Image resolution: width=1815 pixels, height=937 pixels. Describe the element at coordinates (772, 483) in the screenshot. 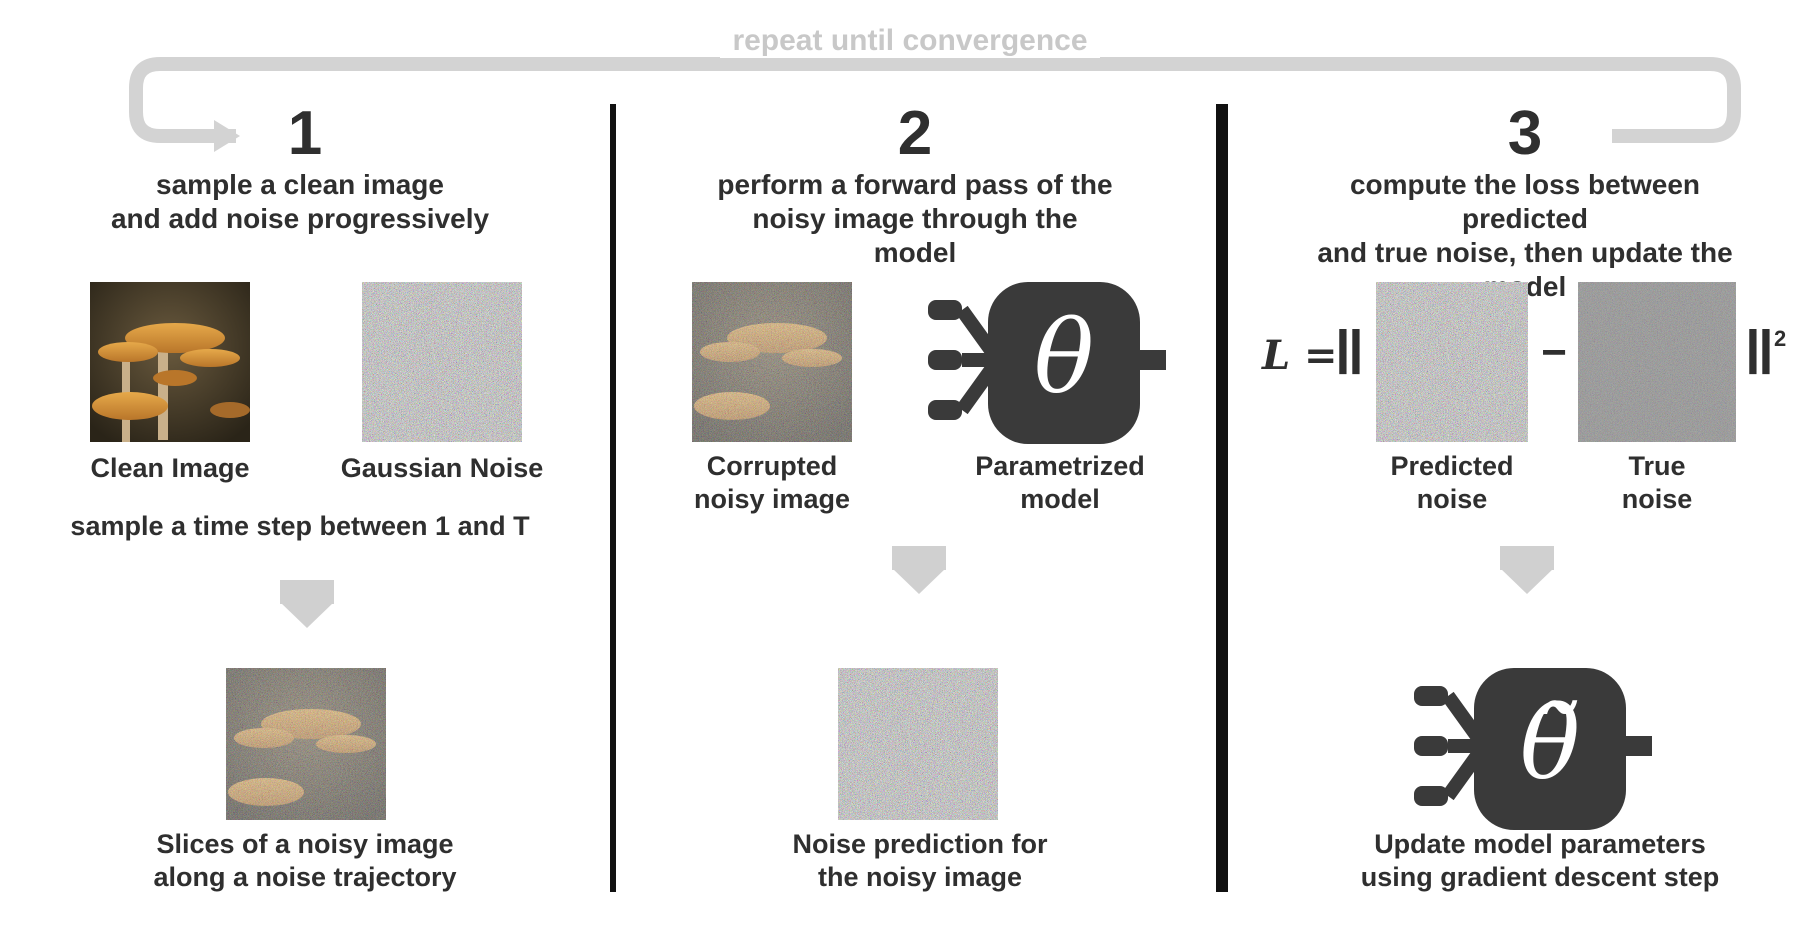

I see `image-label: Corrupted noisy image` at that location.